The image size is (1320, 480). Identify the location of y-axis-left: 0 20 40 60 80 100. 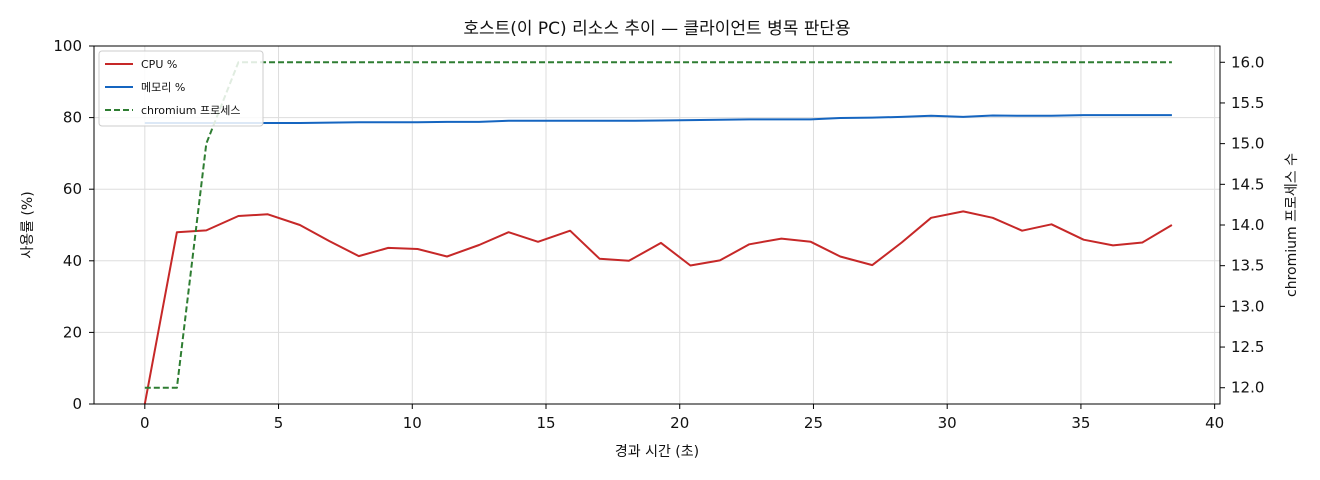
(73, 225).